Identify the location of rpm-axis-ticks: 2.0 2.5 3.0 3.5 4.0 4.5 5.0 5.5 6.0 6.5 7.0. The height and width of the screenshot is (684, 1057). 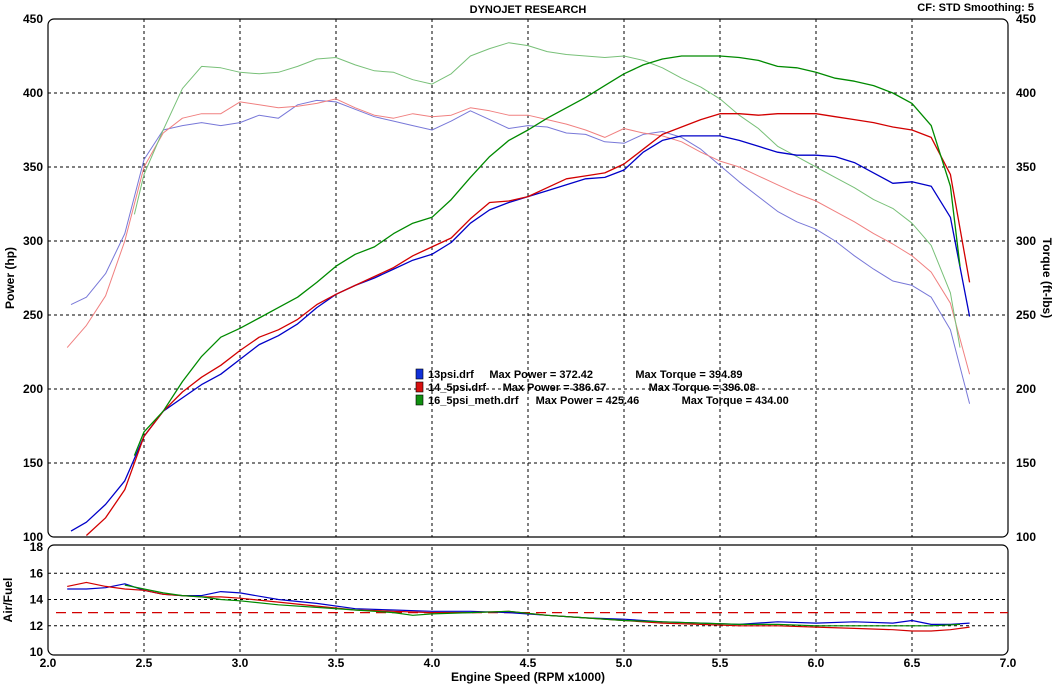
(528, 663).